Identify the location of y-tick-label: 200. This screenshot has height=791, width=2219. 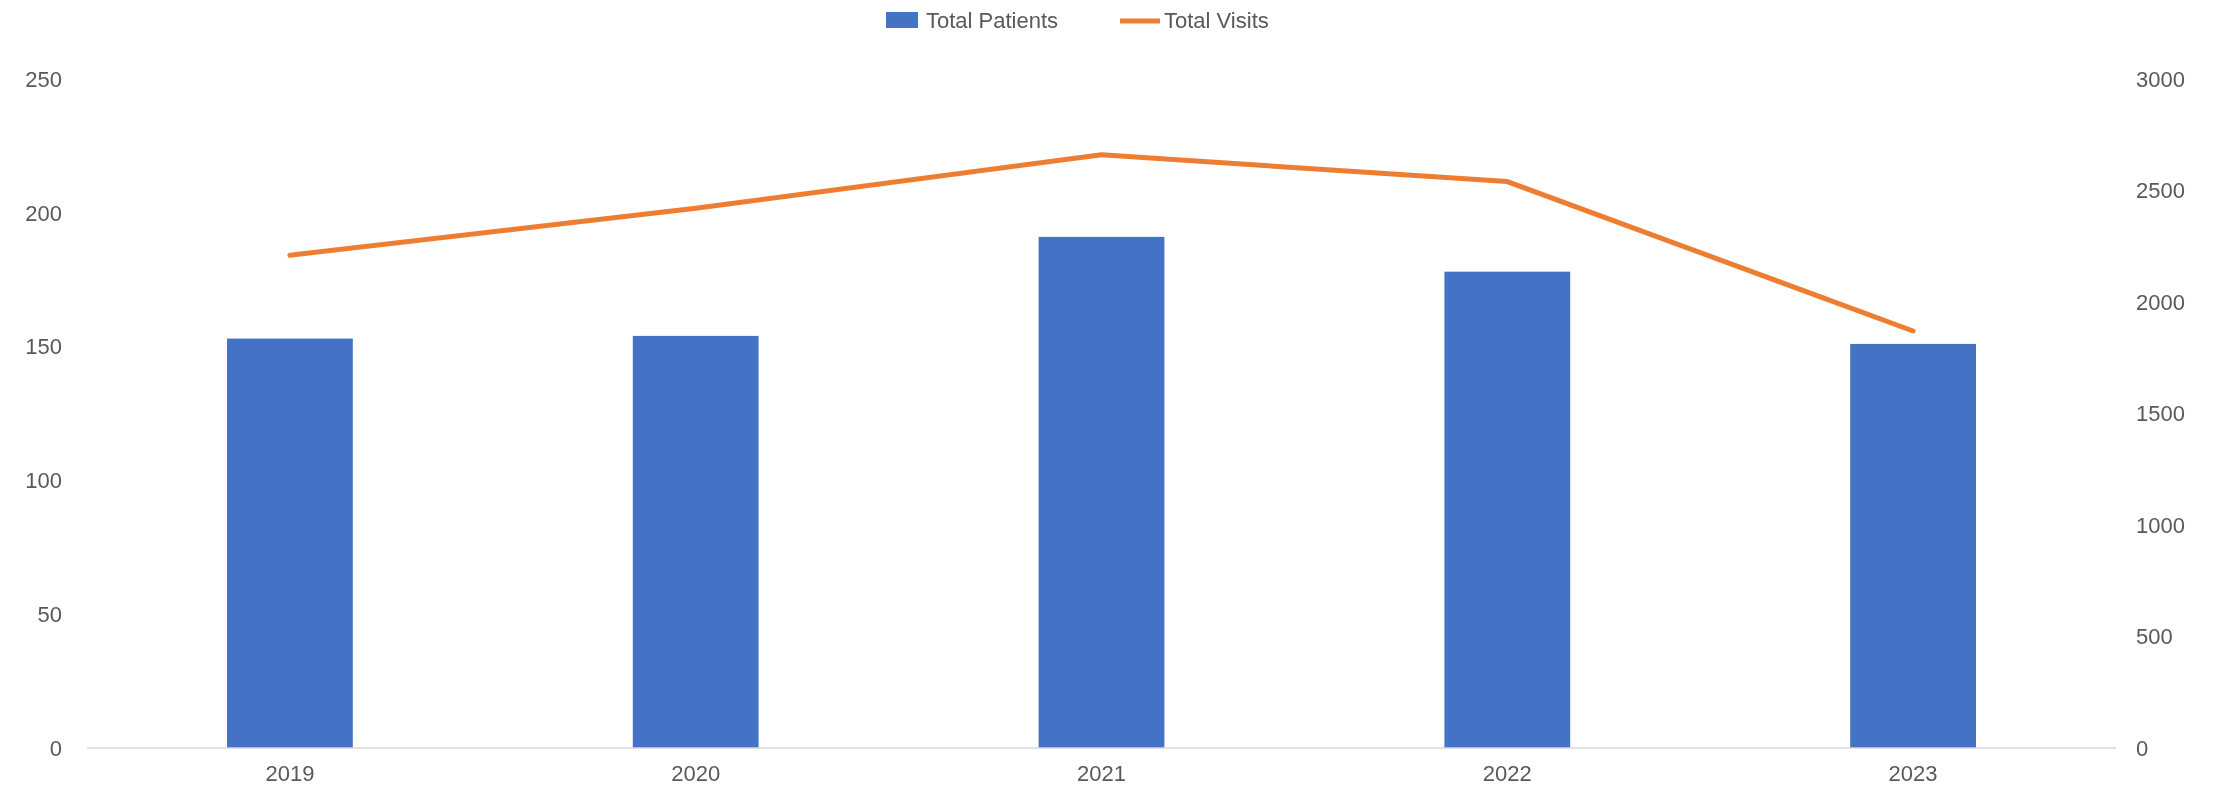
(43, 213).